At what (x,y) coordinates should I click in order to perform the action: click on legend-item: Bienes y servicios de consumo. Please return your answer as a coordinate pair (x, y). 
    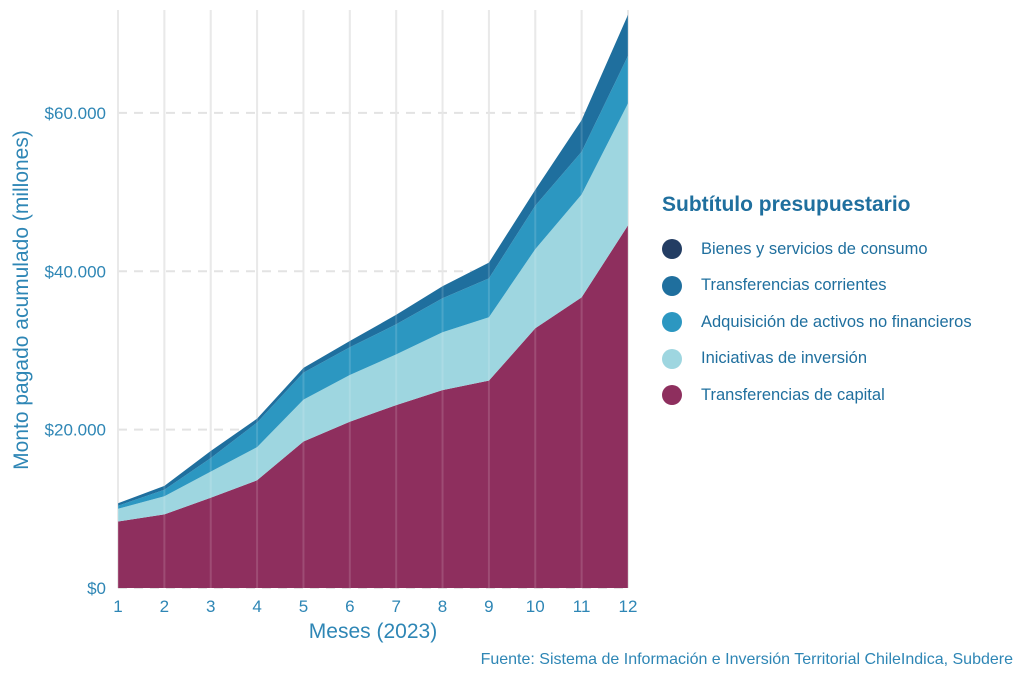
    Looking at the image, I should click on (817, 249).